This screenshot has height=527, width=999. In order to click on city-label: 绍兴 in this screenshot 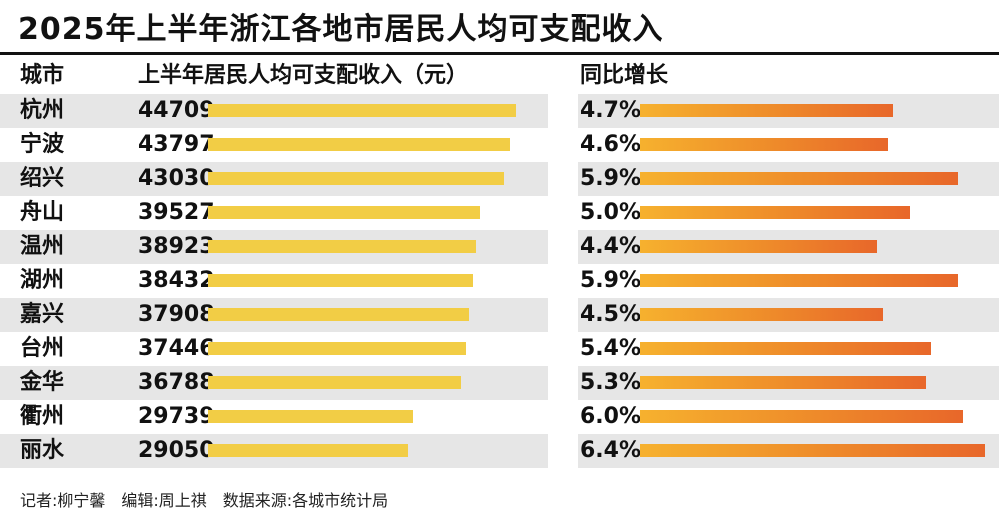, I will do `click(42, 178)`.